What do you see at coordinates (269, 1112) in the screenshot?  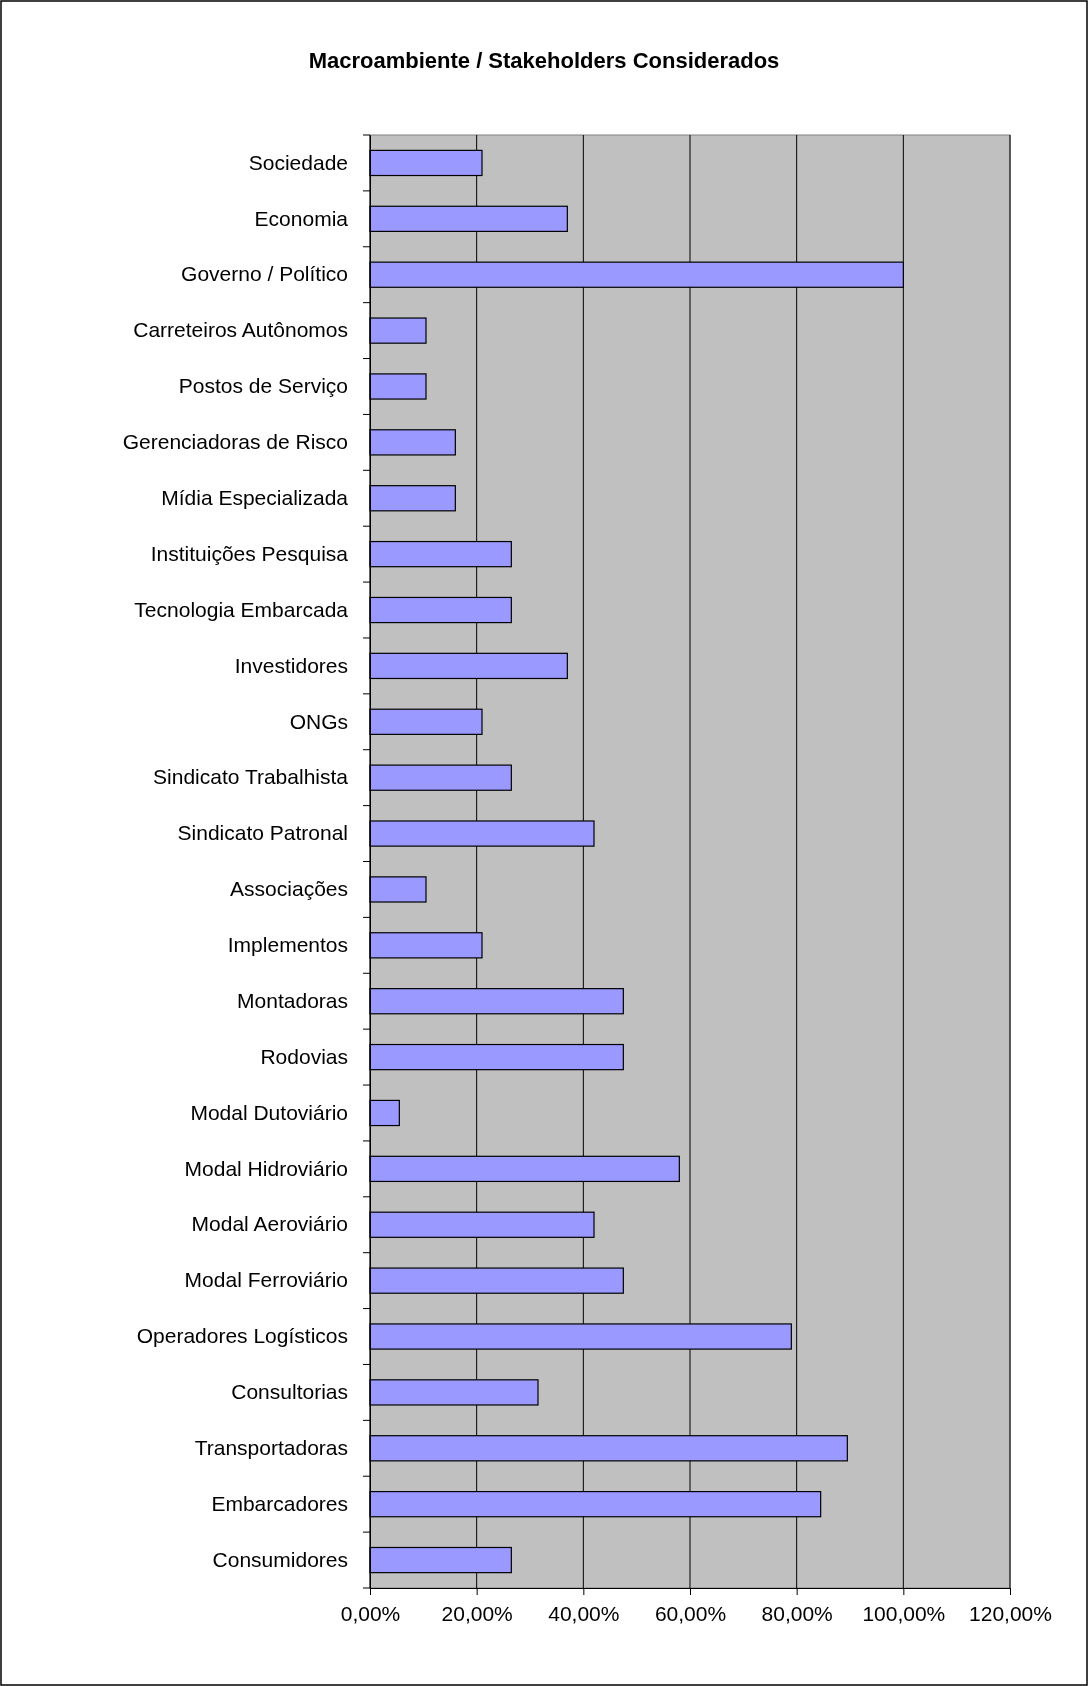 I see `y-tick-label: Modal Dutoviário` at bounding box center [269, 1112].